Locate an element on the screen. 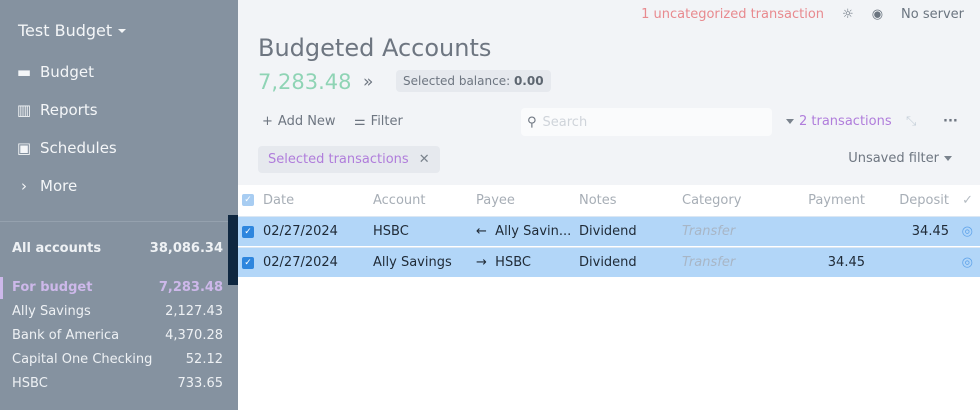 This screenshot has width=980, height=410. transactions-count-menu: 2 transactions is located at coordinates (839, 121).